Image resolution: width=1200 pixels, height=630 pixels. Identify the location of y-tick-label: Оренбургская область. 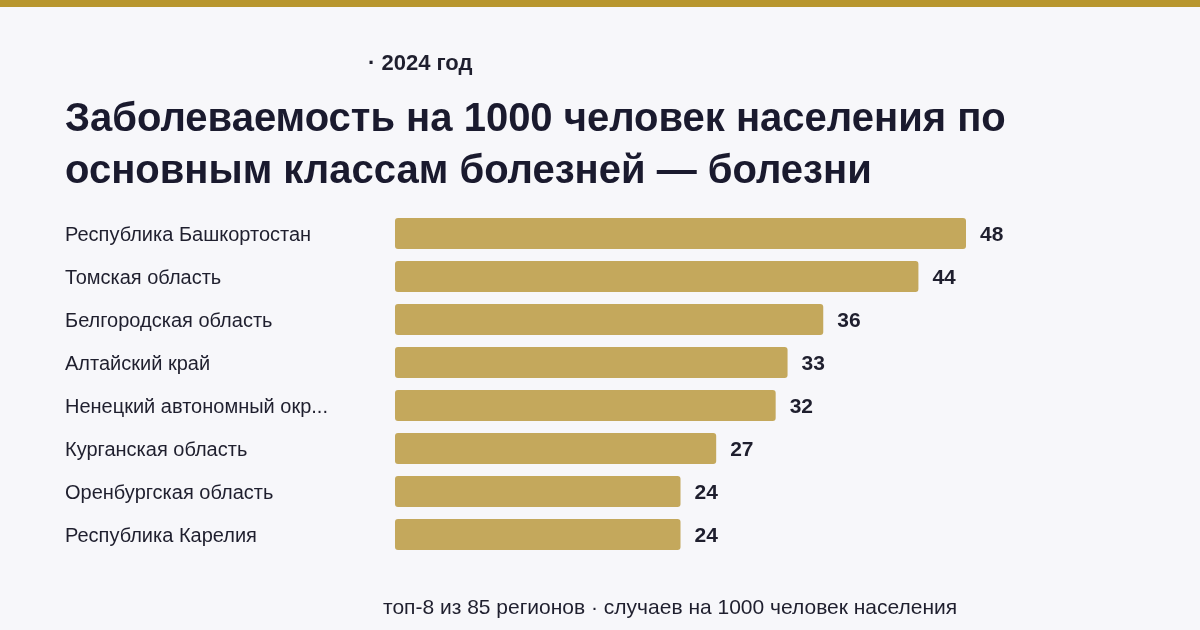
(169, 491).